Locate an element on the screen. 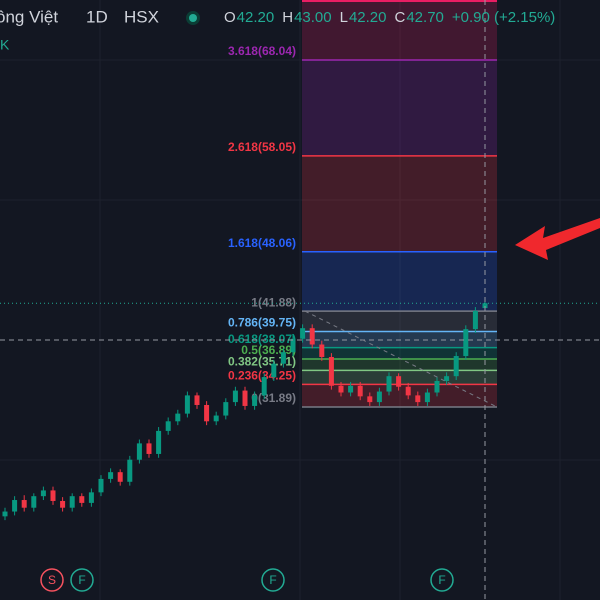 This screenshot has width=600, height=600. ohlc-key: O is located at coordinates (230, 17).